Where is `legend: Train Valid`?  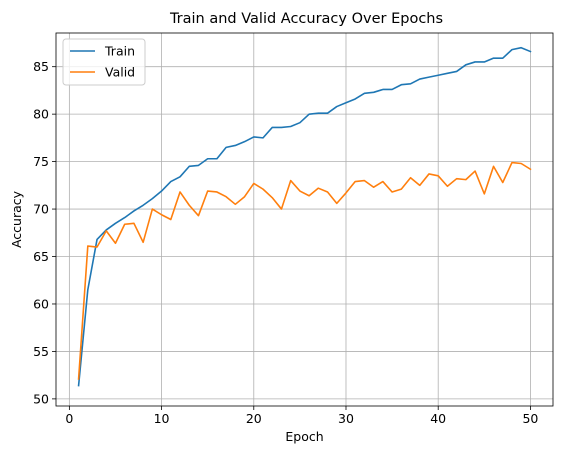
legend: Train Valid is located at coordinates (104, 62).